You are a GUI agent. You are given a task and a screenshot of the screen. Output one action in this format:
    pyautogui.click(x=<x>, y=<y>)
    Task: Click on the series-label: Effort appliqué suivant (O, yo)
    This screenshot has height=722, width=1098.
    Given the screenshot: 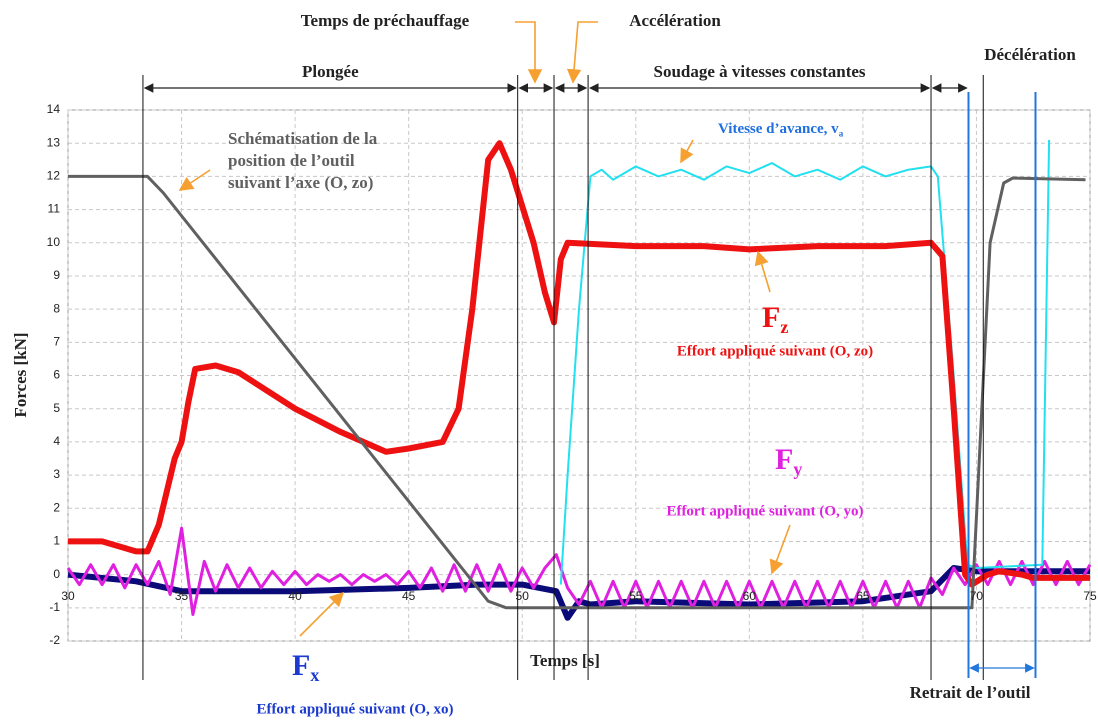 What is the action you would take?
    pyautogui.click(x=764, y=511)
    